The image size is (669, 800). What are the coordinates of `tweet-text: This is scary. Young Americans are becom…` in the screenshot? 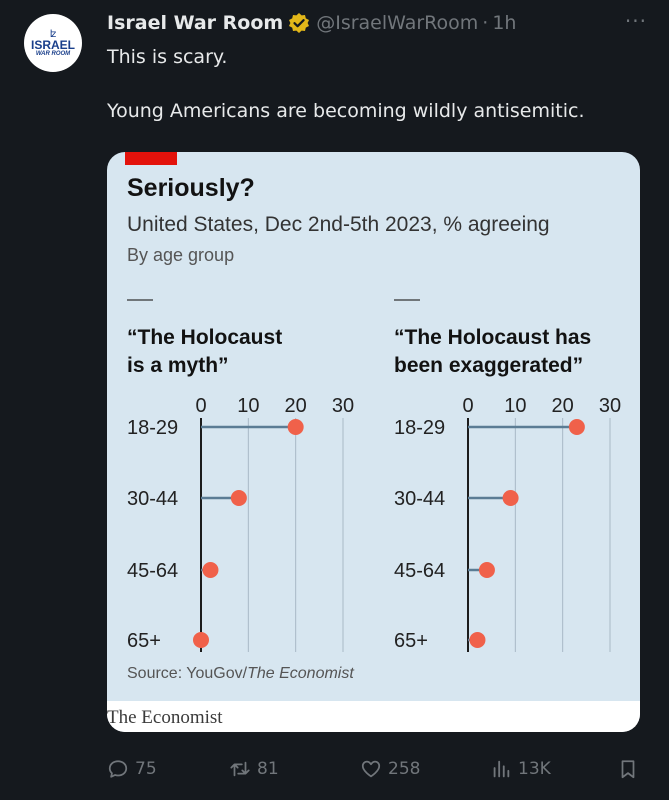 It's located at (377, 84).